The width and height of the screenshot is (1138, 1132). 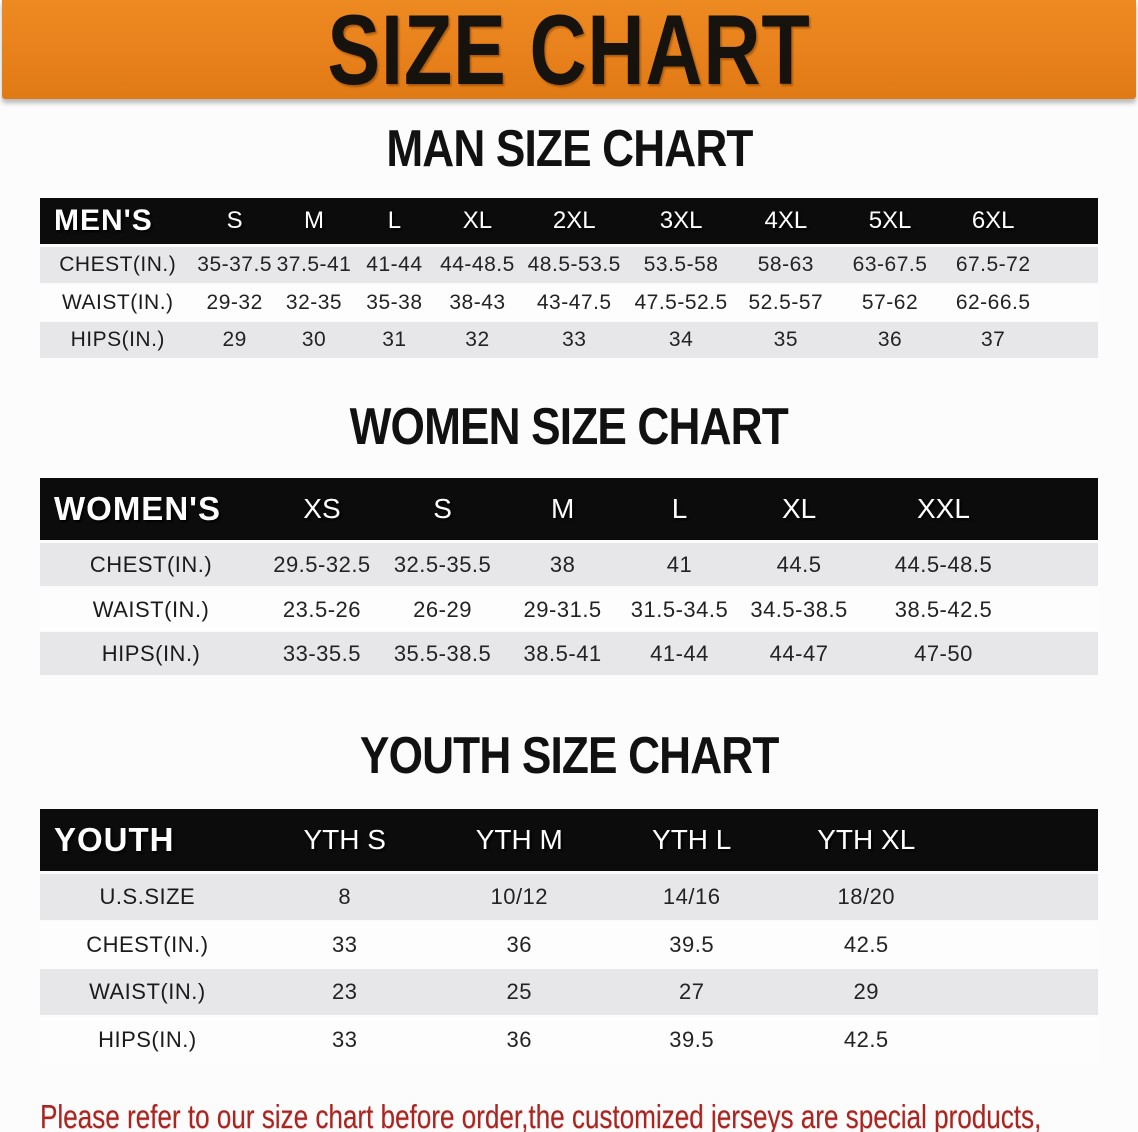 What do you see at coordinates (681, 265) in the screenshot?
I see `men-cell-value: 53.5-58` at bounding box center [681, 265].